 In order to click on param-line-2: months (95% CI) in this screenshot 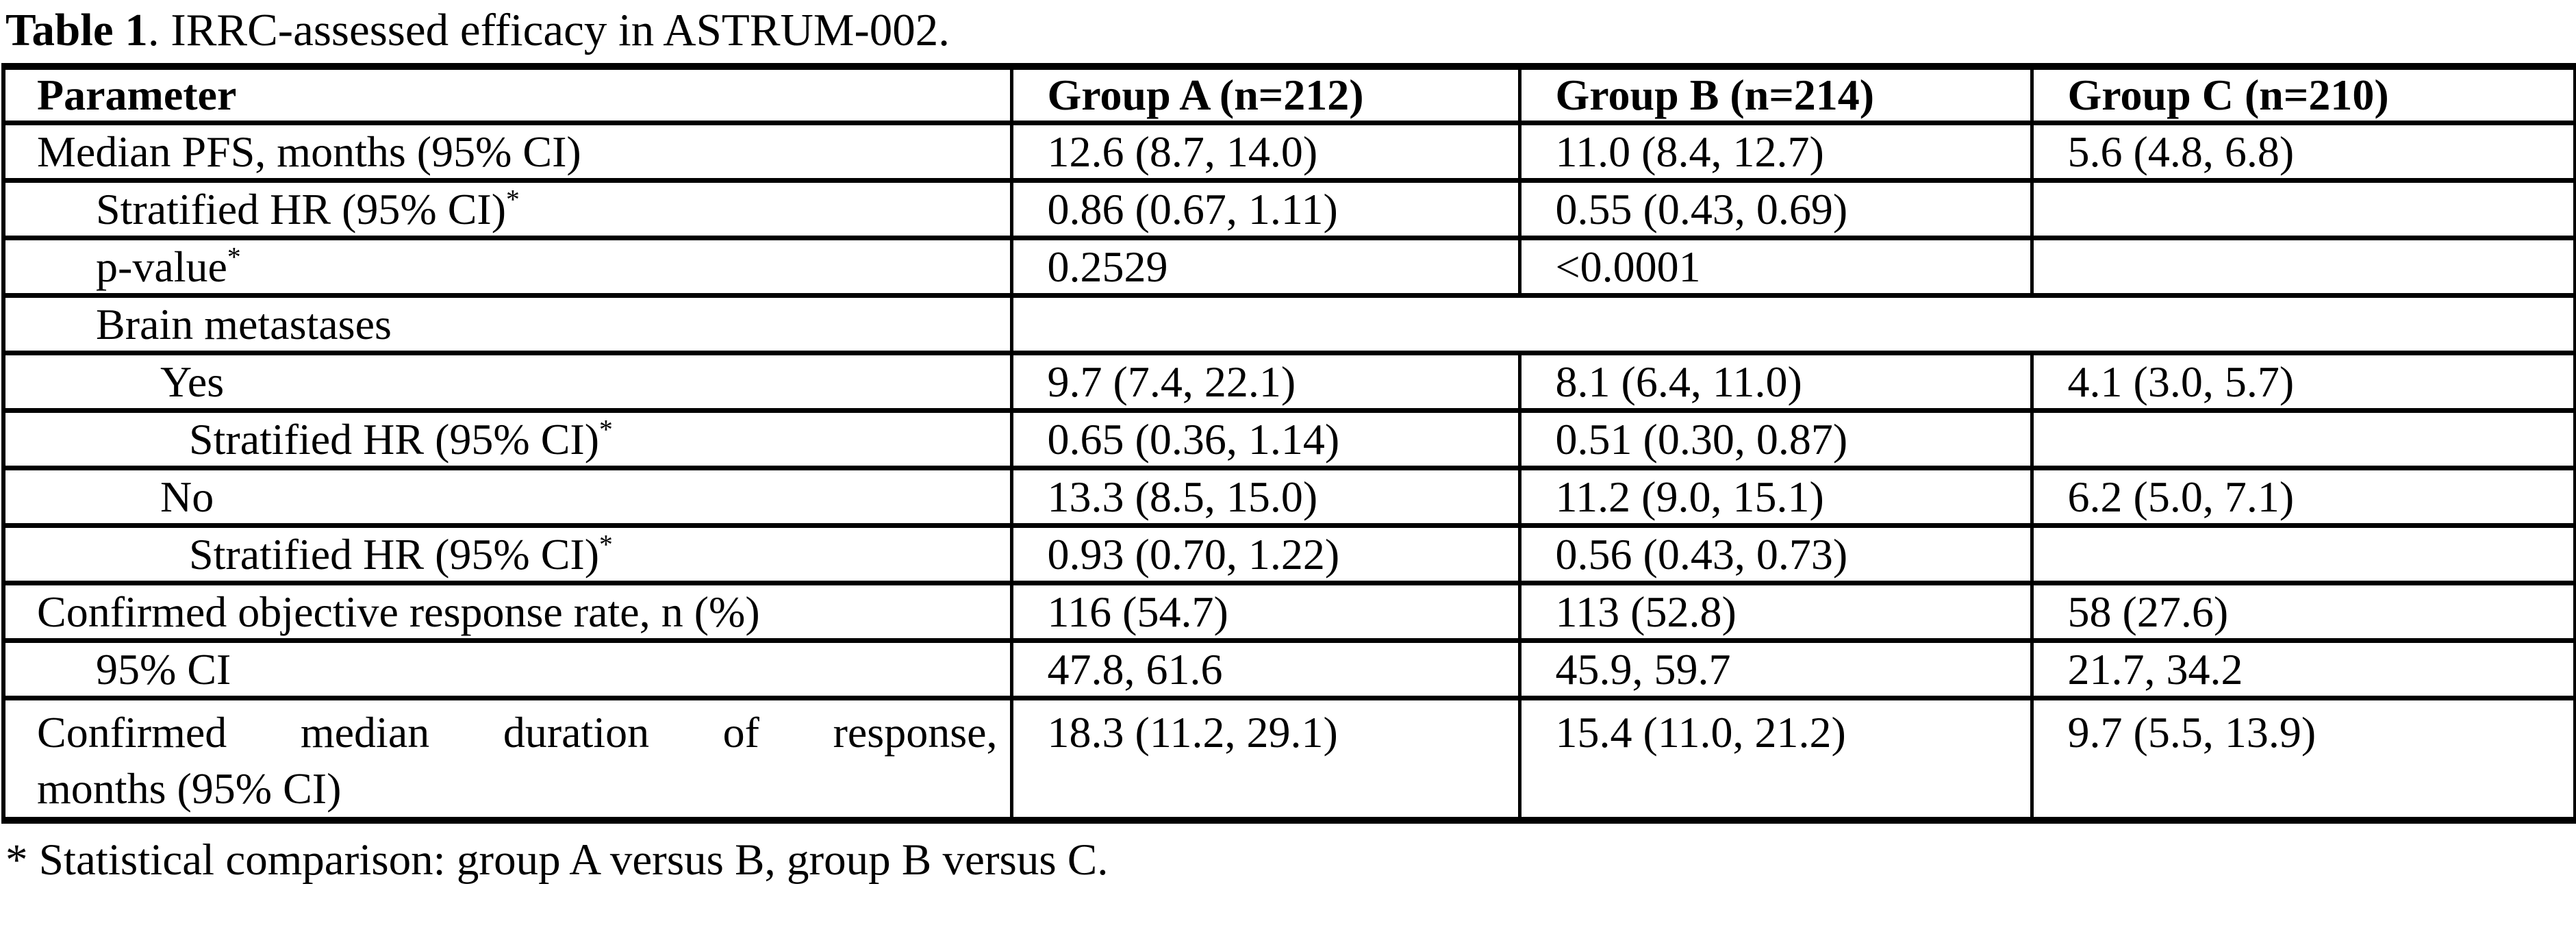, I will do `click(190, 788)`.